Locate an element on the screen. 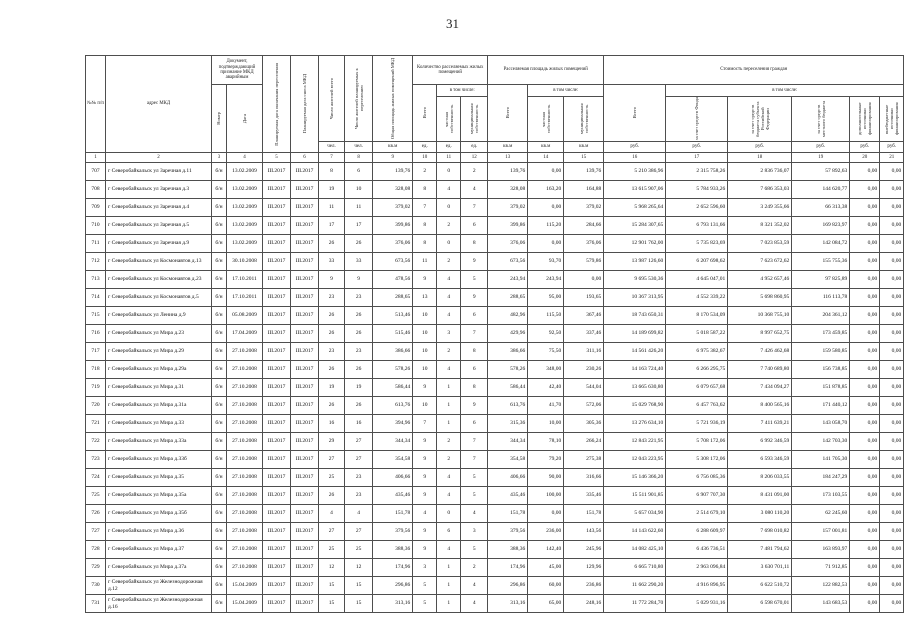  address-cell: г Северобайкальск ул Мира д.31а is located at coordinates (158, 405).